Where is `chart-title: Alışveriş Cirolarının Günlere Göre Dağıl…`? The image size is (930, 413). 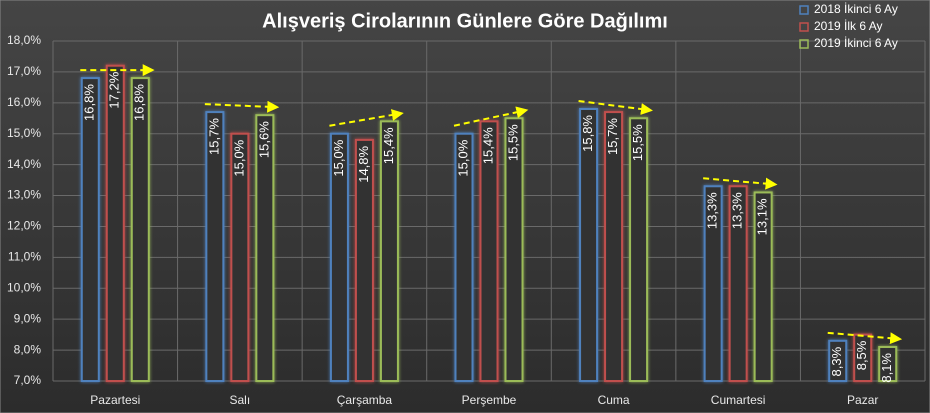 chart-title: Alışveriş Cirolarının Günlere Göre Dağıl… is located at coordinates (465, 21).